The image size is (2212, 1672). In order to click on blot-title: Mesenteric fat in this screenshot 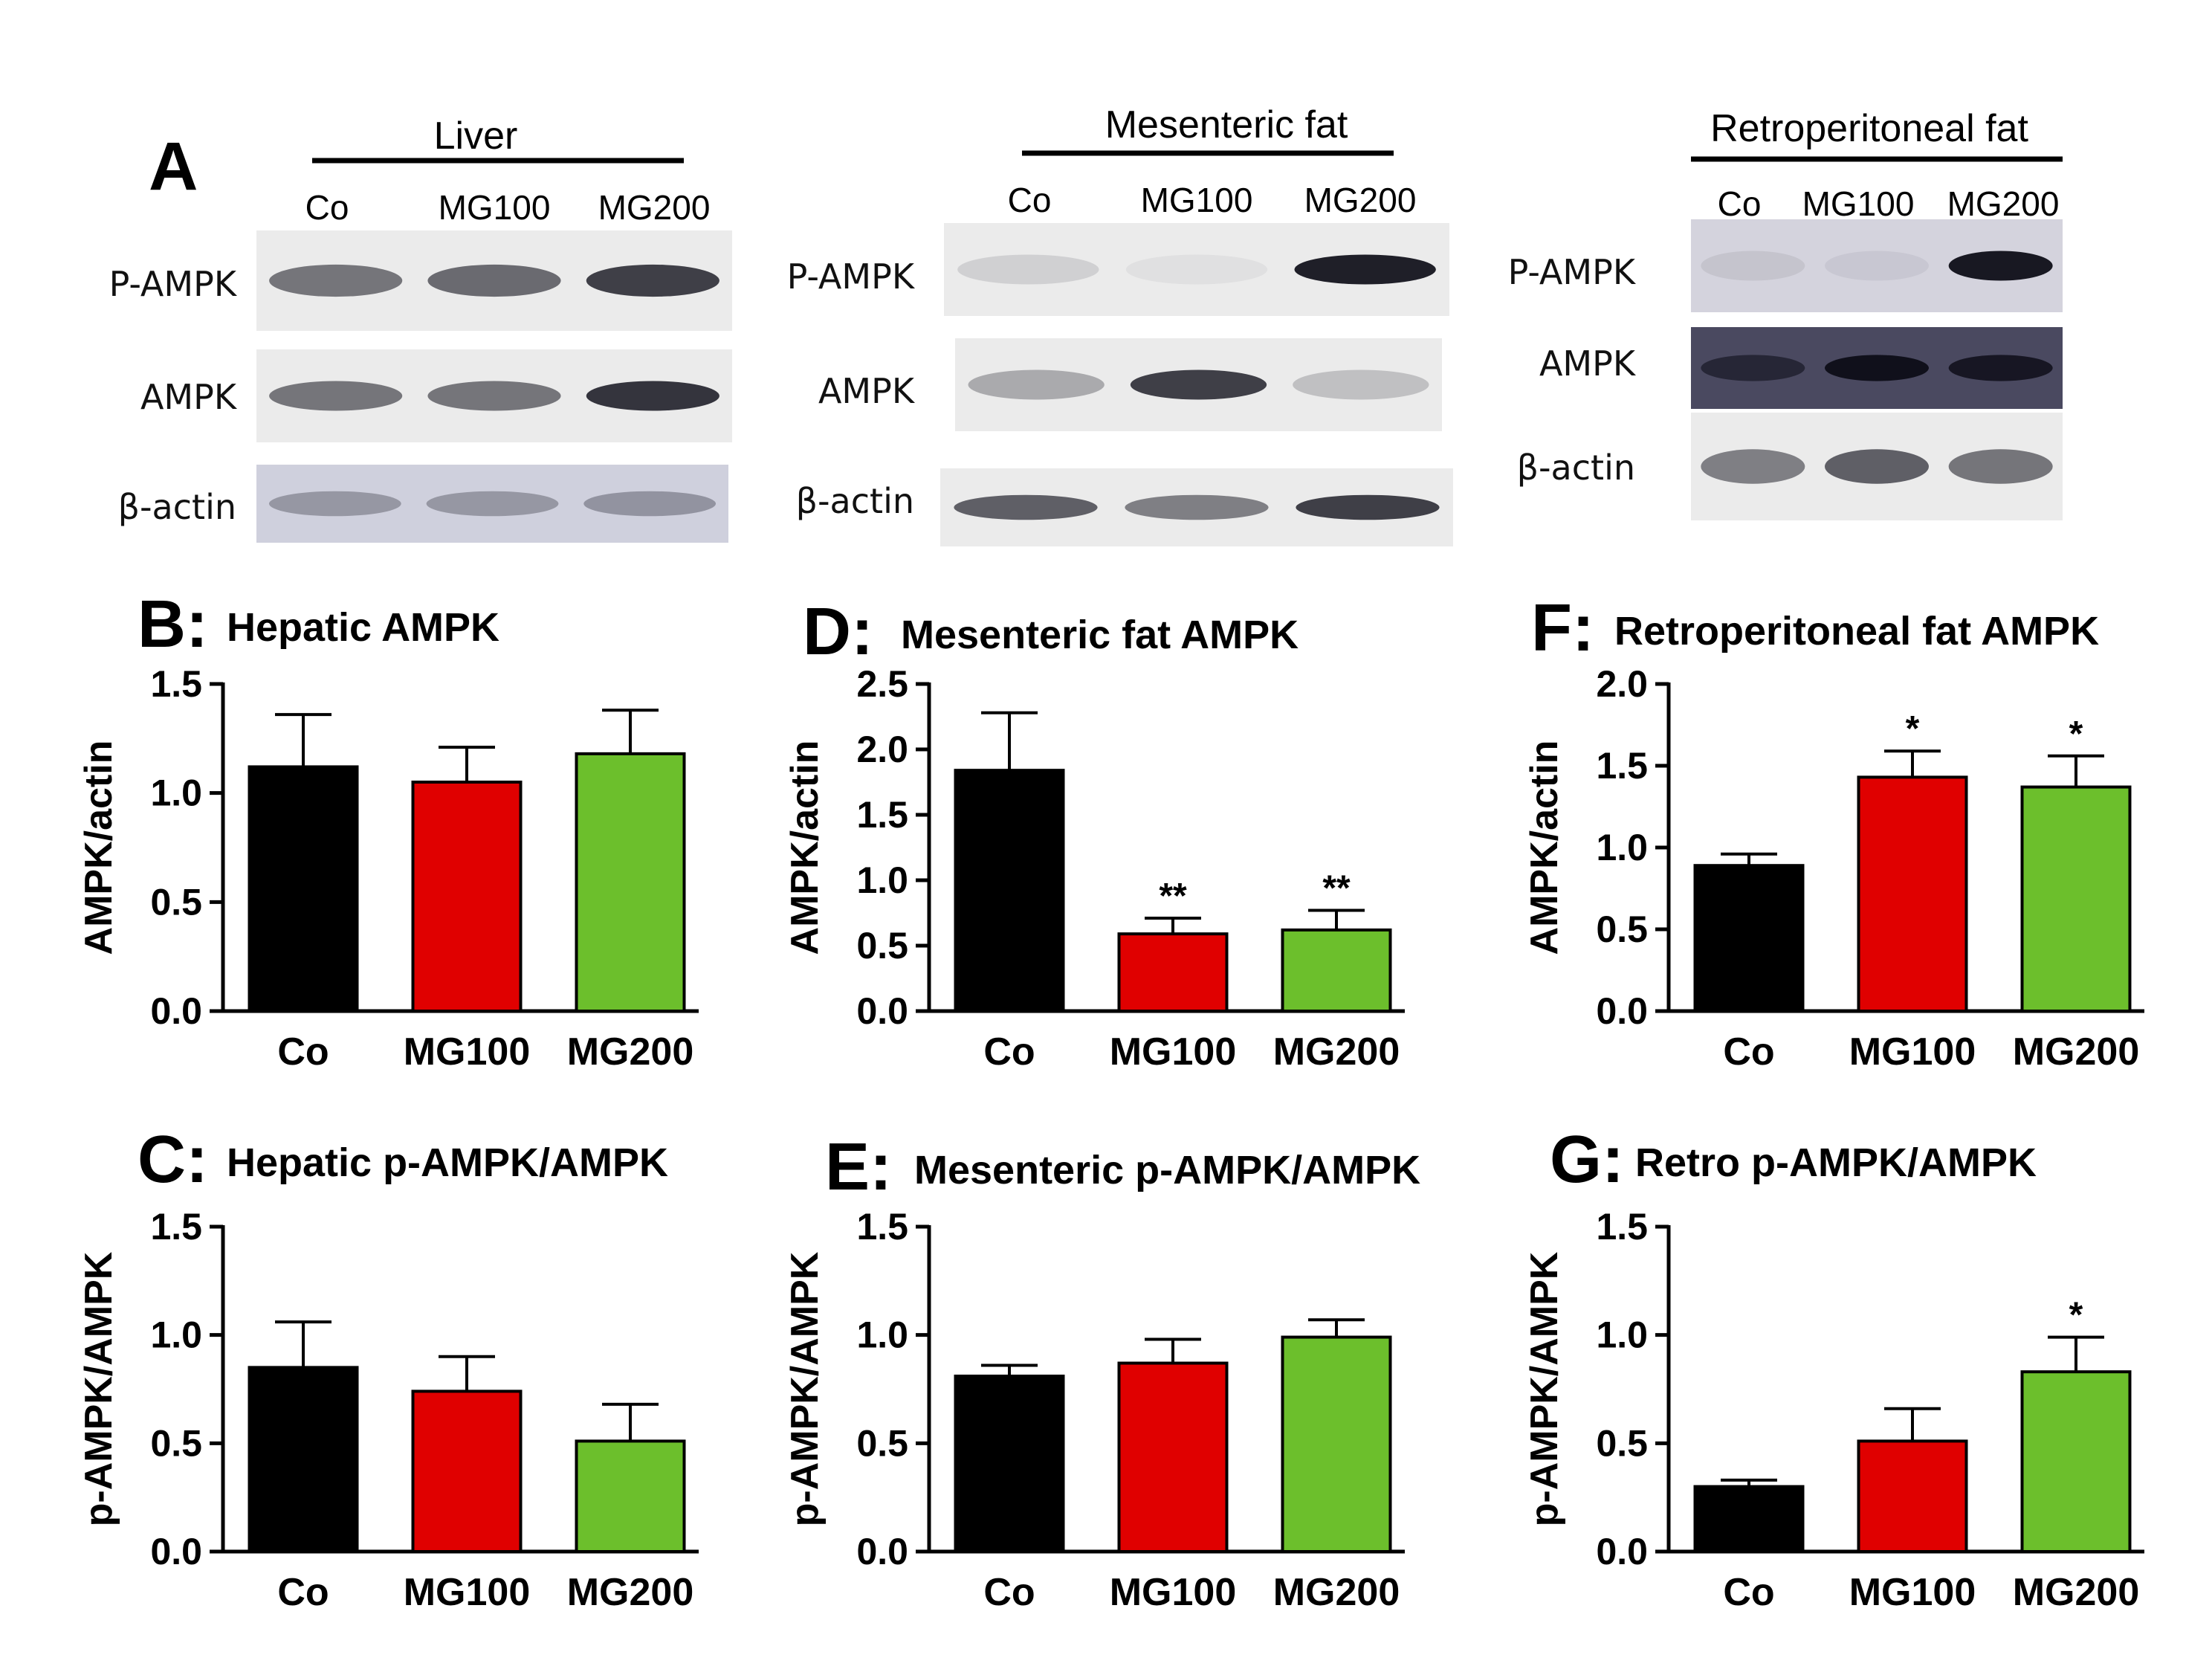, I will do `click(1226, 125)`.